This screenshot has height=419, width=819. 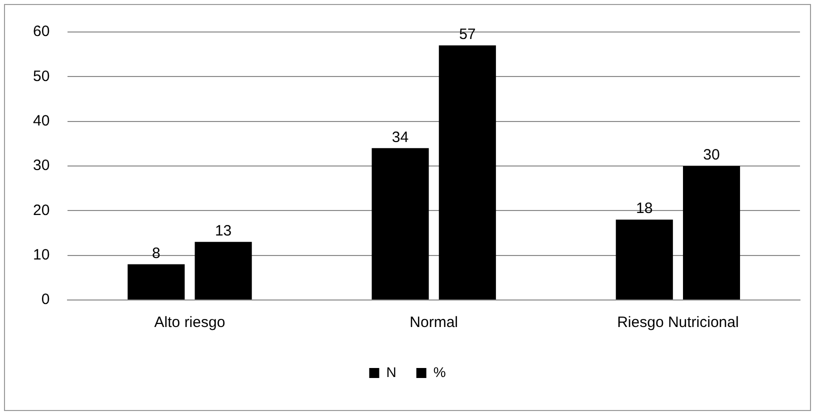 What do you see at coordinates (41, 165) in the screenshot?
I see `y-tick-label: 30` at bounding box center [41, 165].